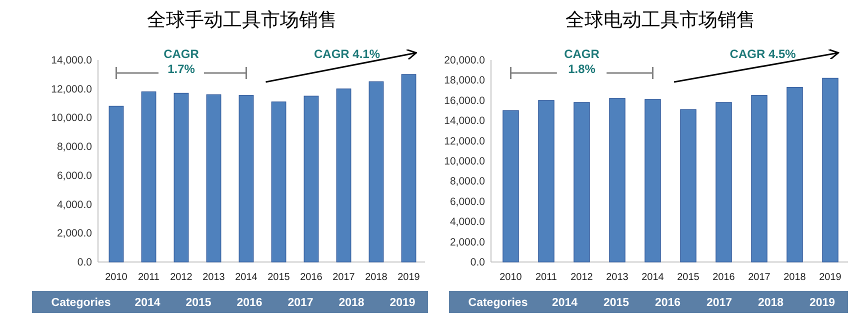  What do you see at coordinates (242, 20) in the screenshot?
I see `chart-title: 全球手动工具市场销售` at bounding box center [242, 20].